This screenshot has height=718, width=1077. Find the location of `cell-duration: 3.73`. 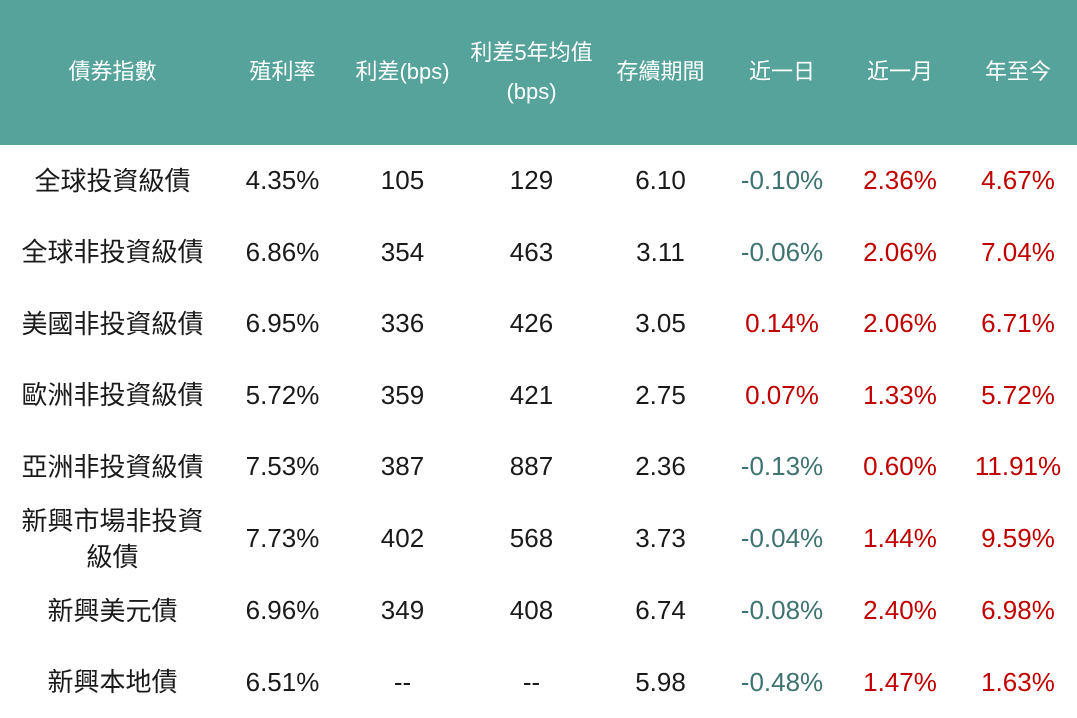

cell-duration: 3.73 is located at coordinates (660, 538).